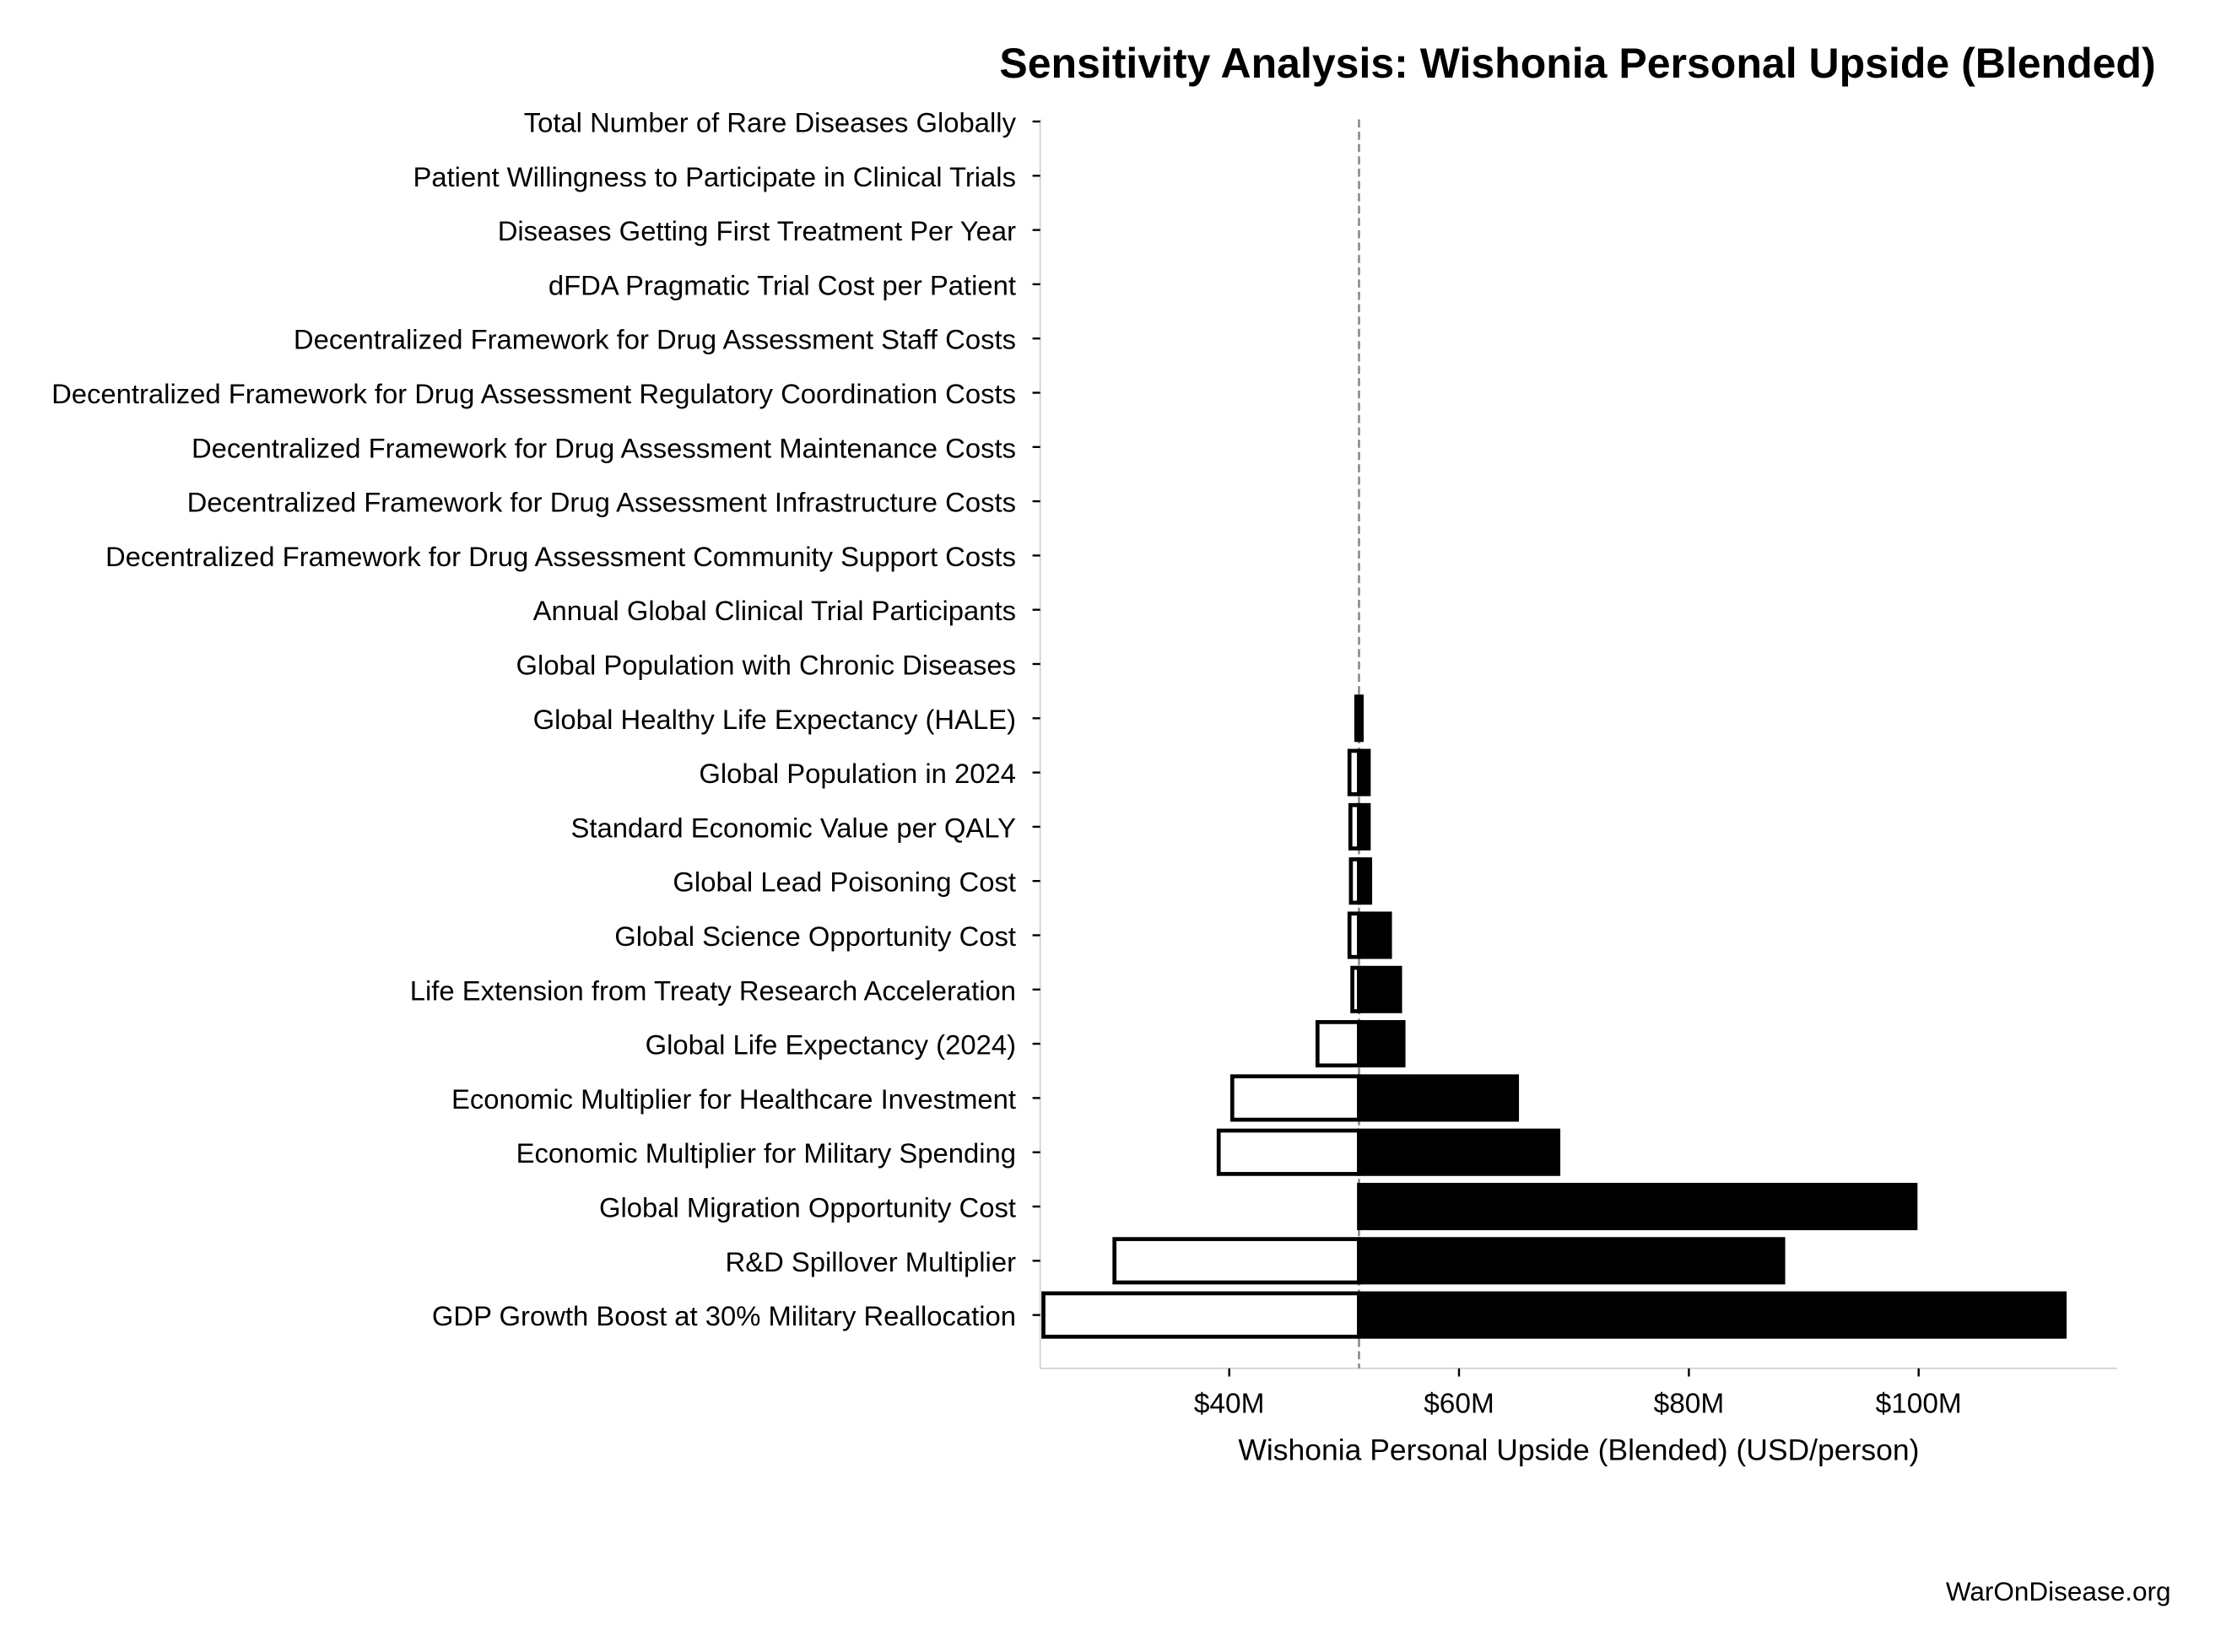  Describe the element at coordinates (766, 665) in the screenshot. I see `svg-text:Global Population with Chronic: Global Population with Chronic Diseases` at that location.